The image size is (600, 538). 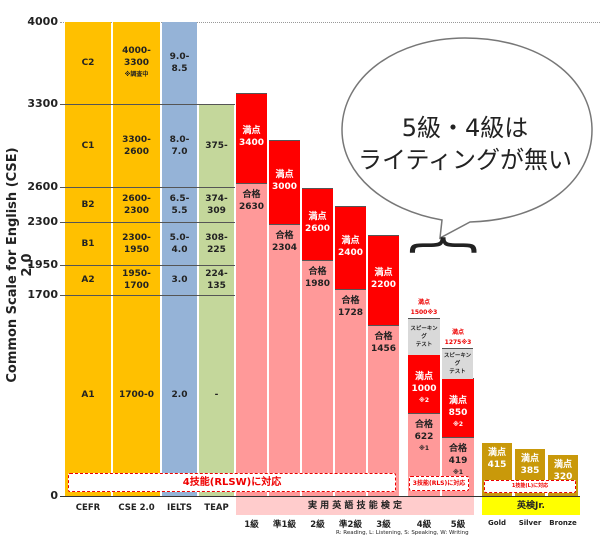 What do you see at coordinates (251, 525) in the screenshot?
I see `x-label-grade: 1級` at bounding box center [251, 525].